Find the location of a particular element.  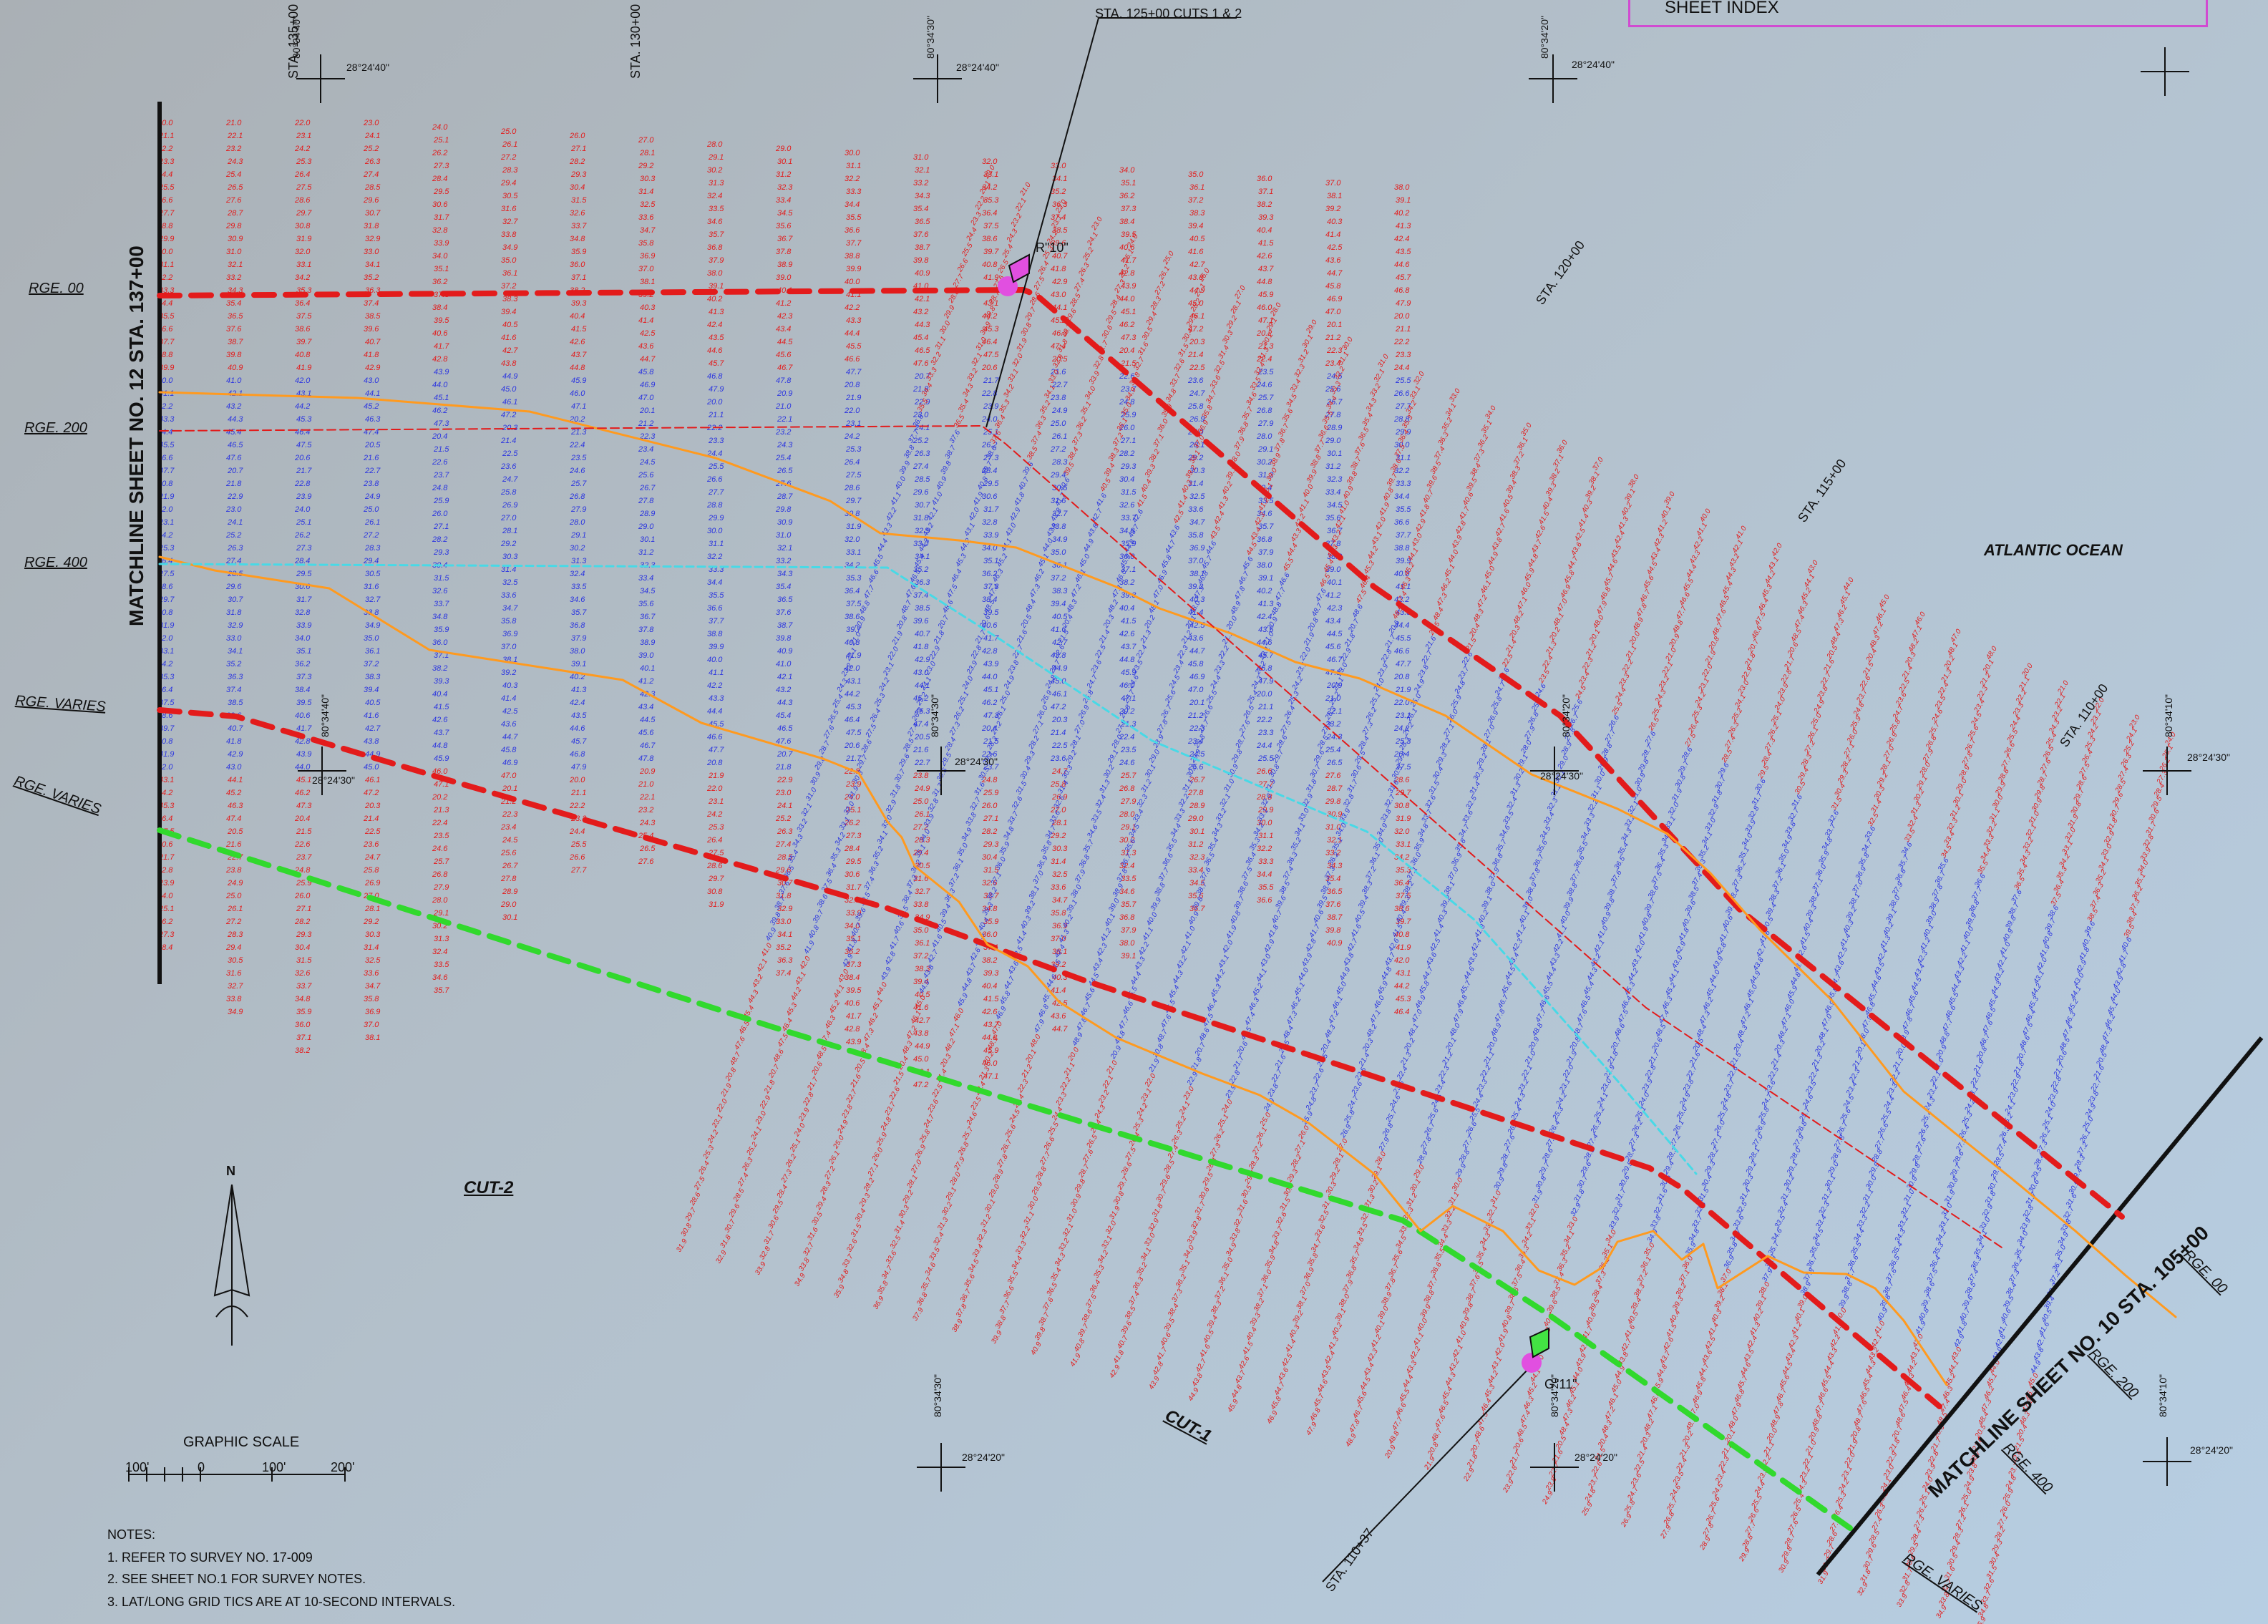

sounding-point: 24.1 is located at coordinates (2010, 1107).